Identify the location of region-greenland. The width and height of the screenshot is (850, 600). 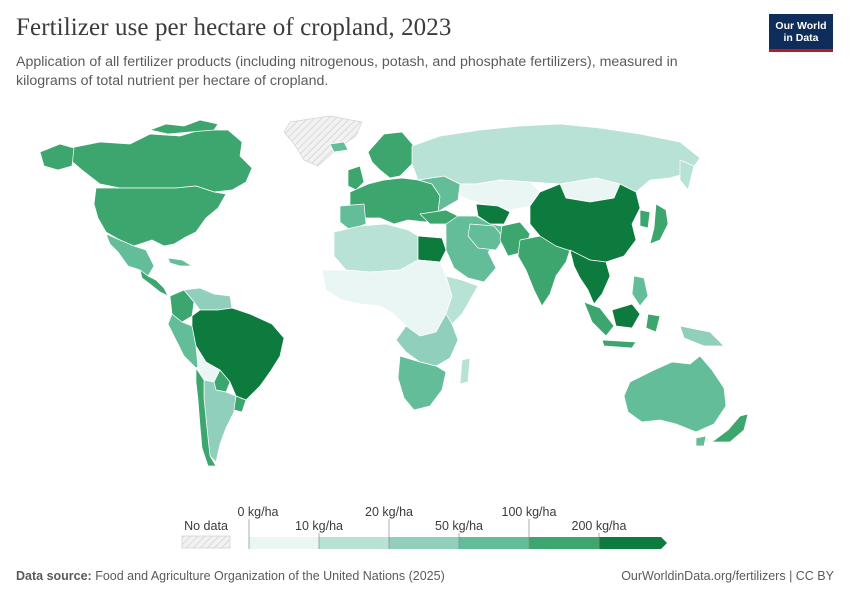
(323, 141).